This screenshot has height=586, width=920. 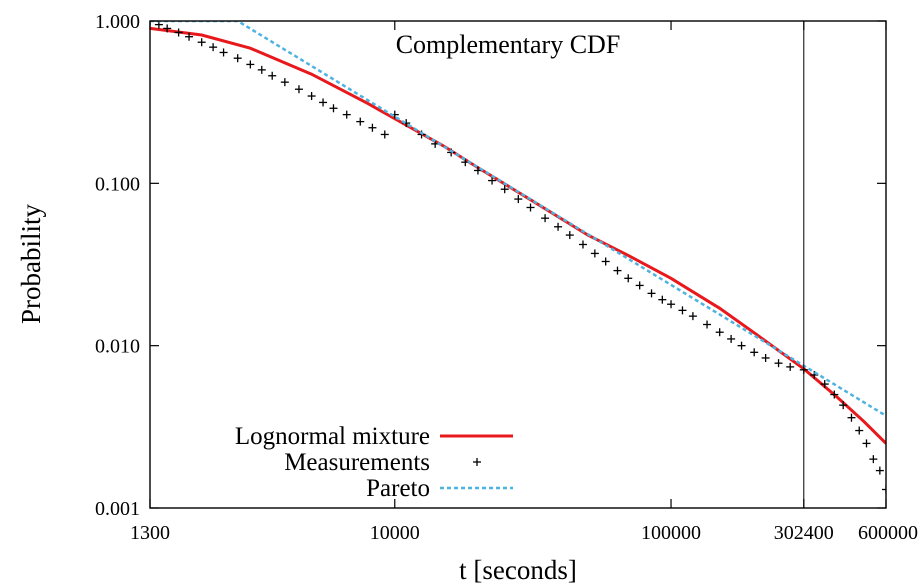 I want to click on legend: Lognormal mixture Measurements Pareto, so click(x=374, y=462).